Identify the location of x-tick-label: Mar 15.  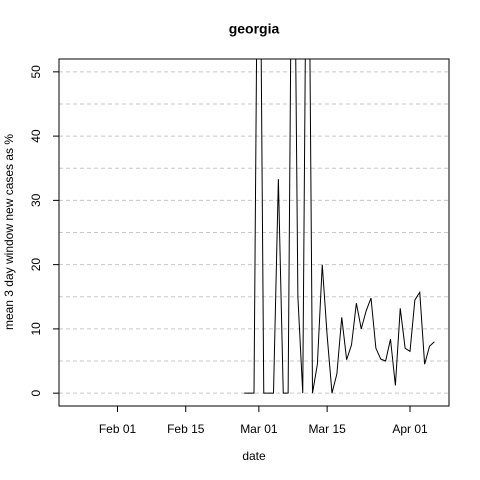
(327, 429).